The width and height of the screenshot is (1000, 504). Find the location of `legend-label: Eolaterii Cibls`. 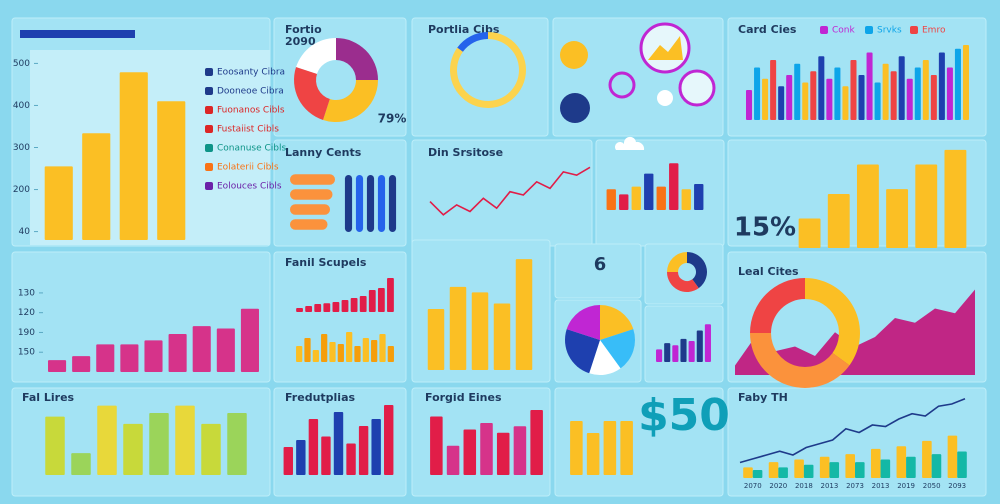

legend-label: Eolaterii Cibls is located at coordinates (248, 168).